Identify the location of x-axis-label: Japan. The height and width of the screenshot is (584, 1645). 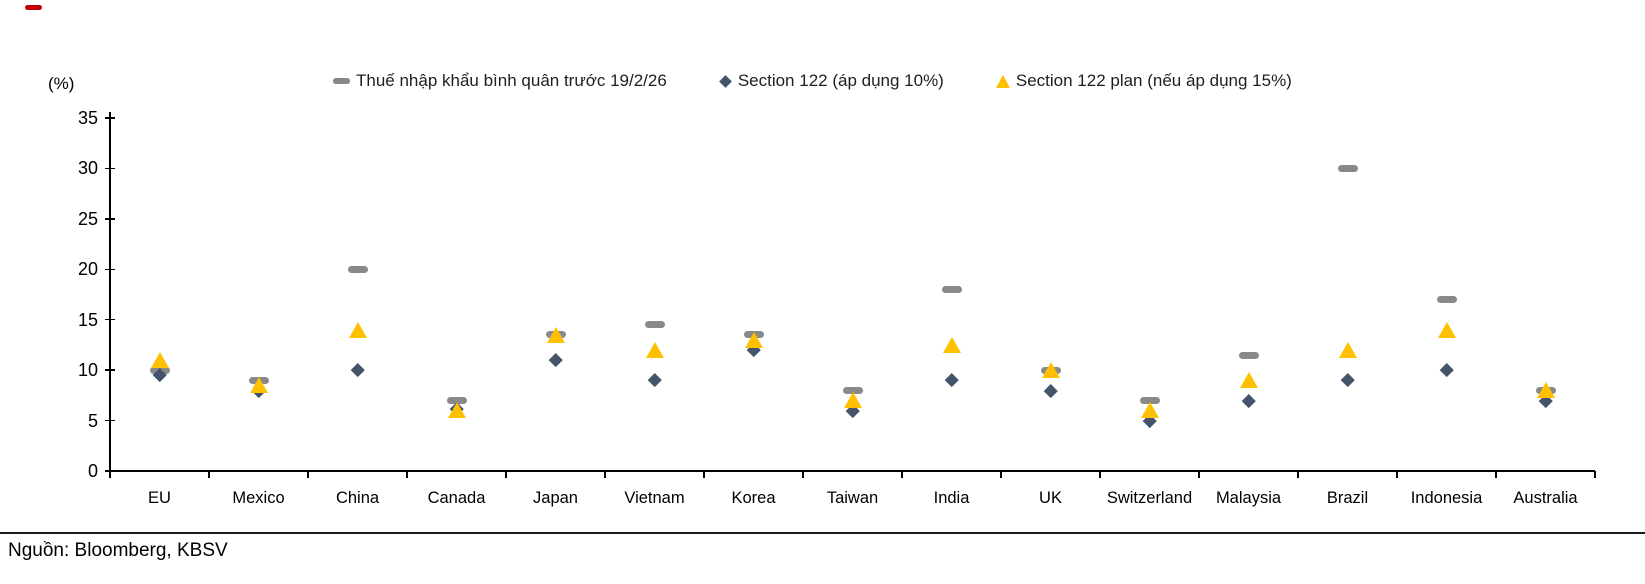
(555, 498).